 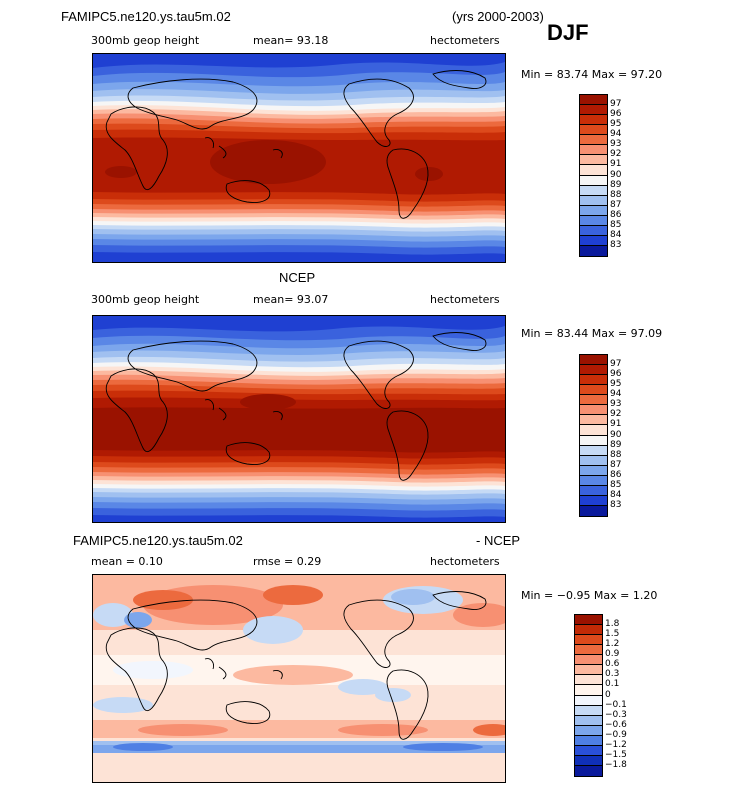 I want to click on mean-label: mean= 93.18, so click(x=291, y=40).